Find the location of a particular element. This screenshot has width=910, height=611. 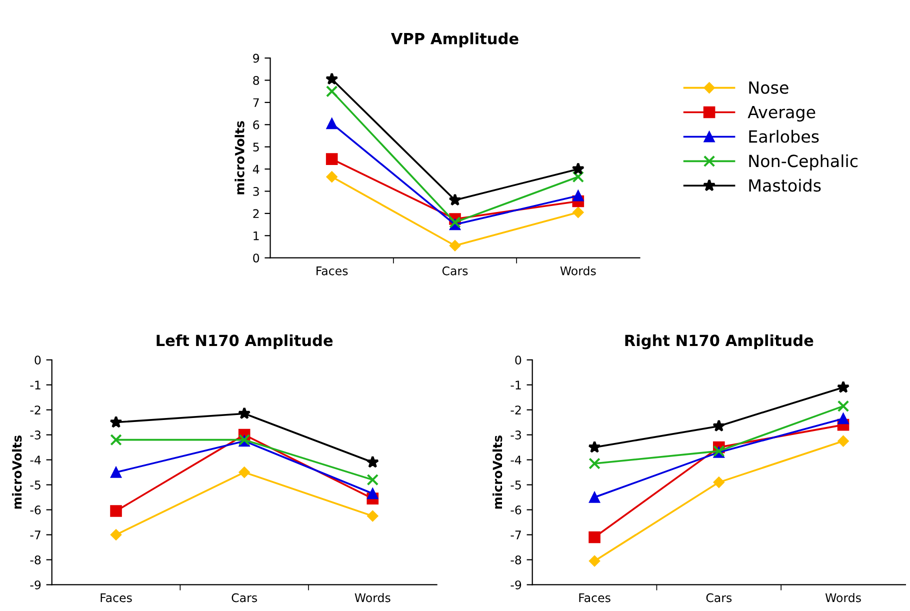

y-tick-label: 2 is located at coordinates (256, 213).